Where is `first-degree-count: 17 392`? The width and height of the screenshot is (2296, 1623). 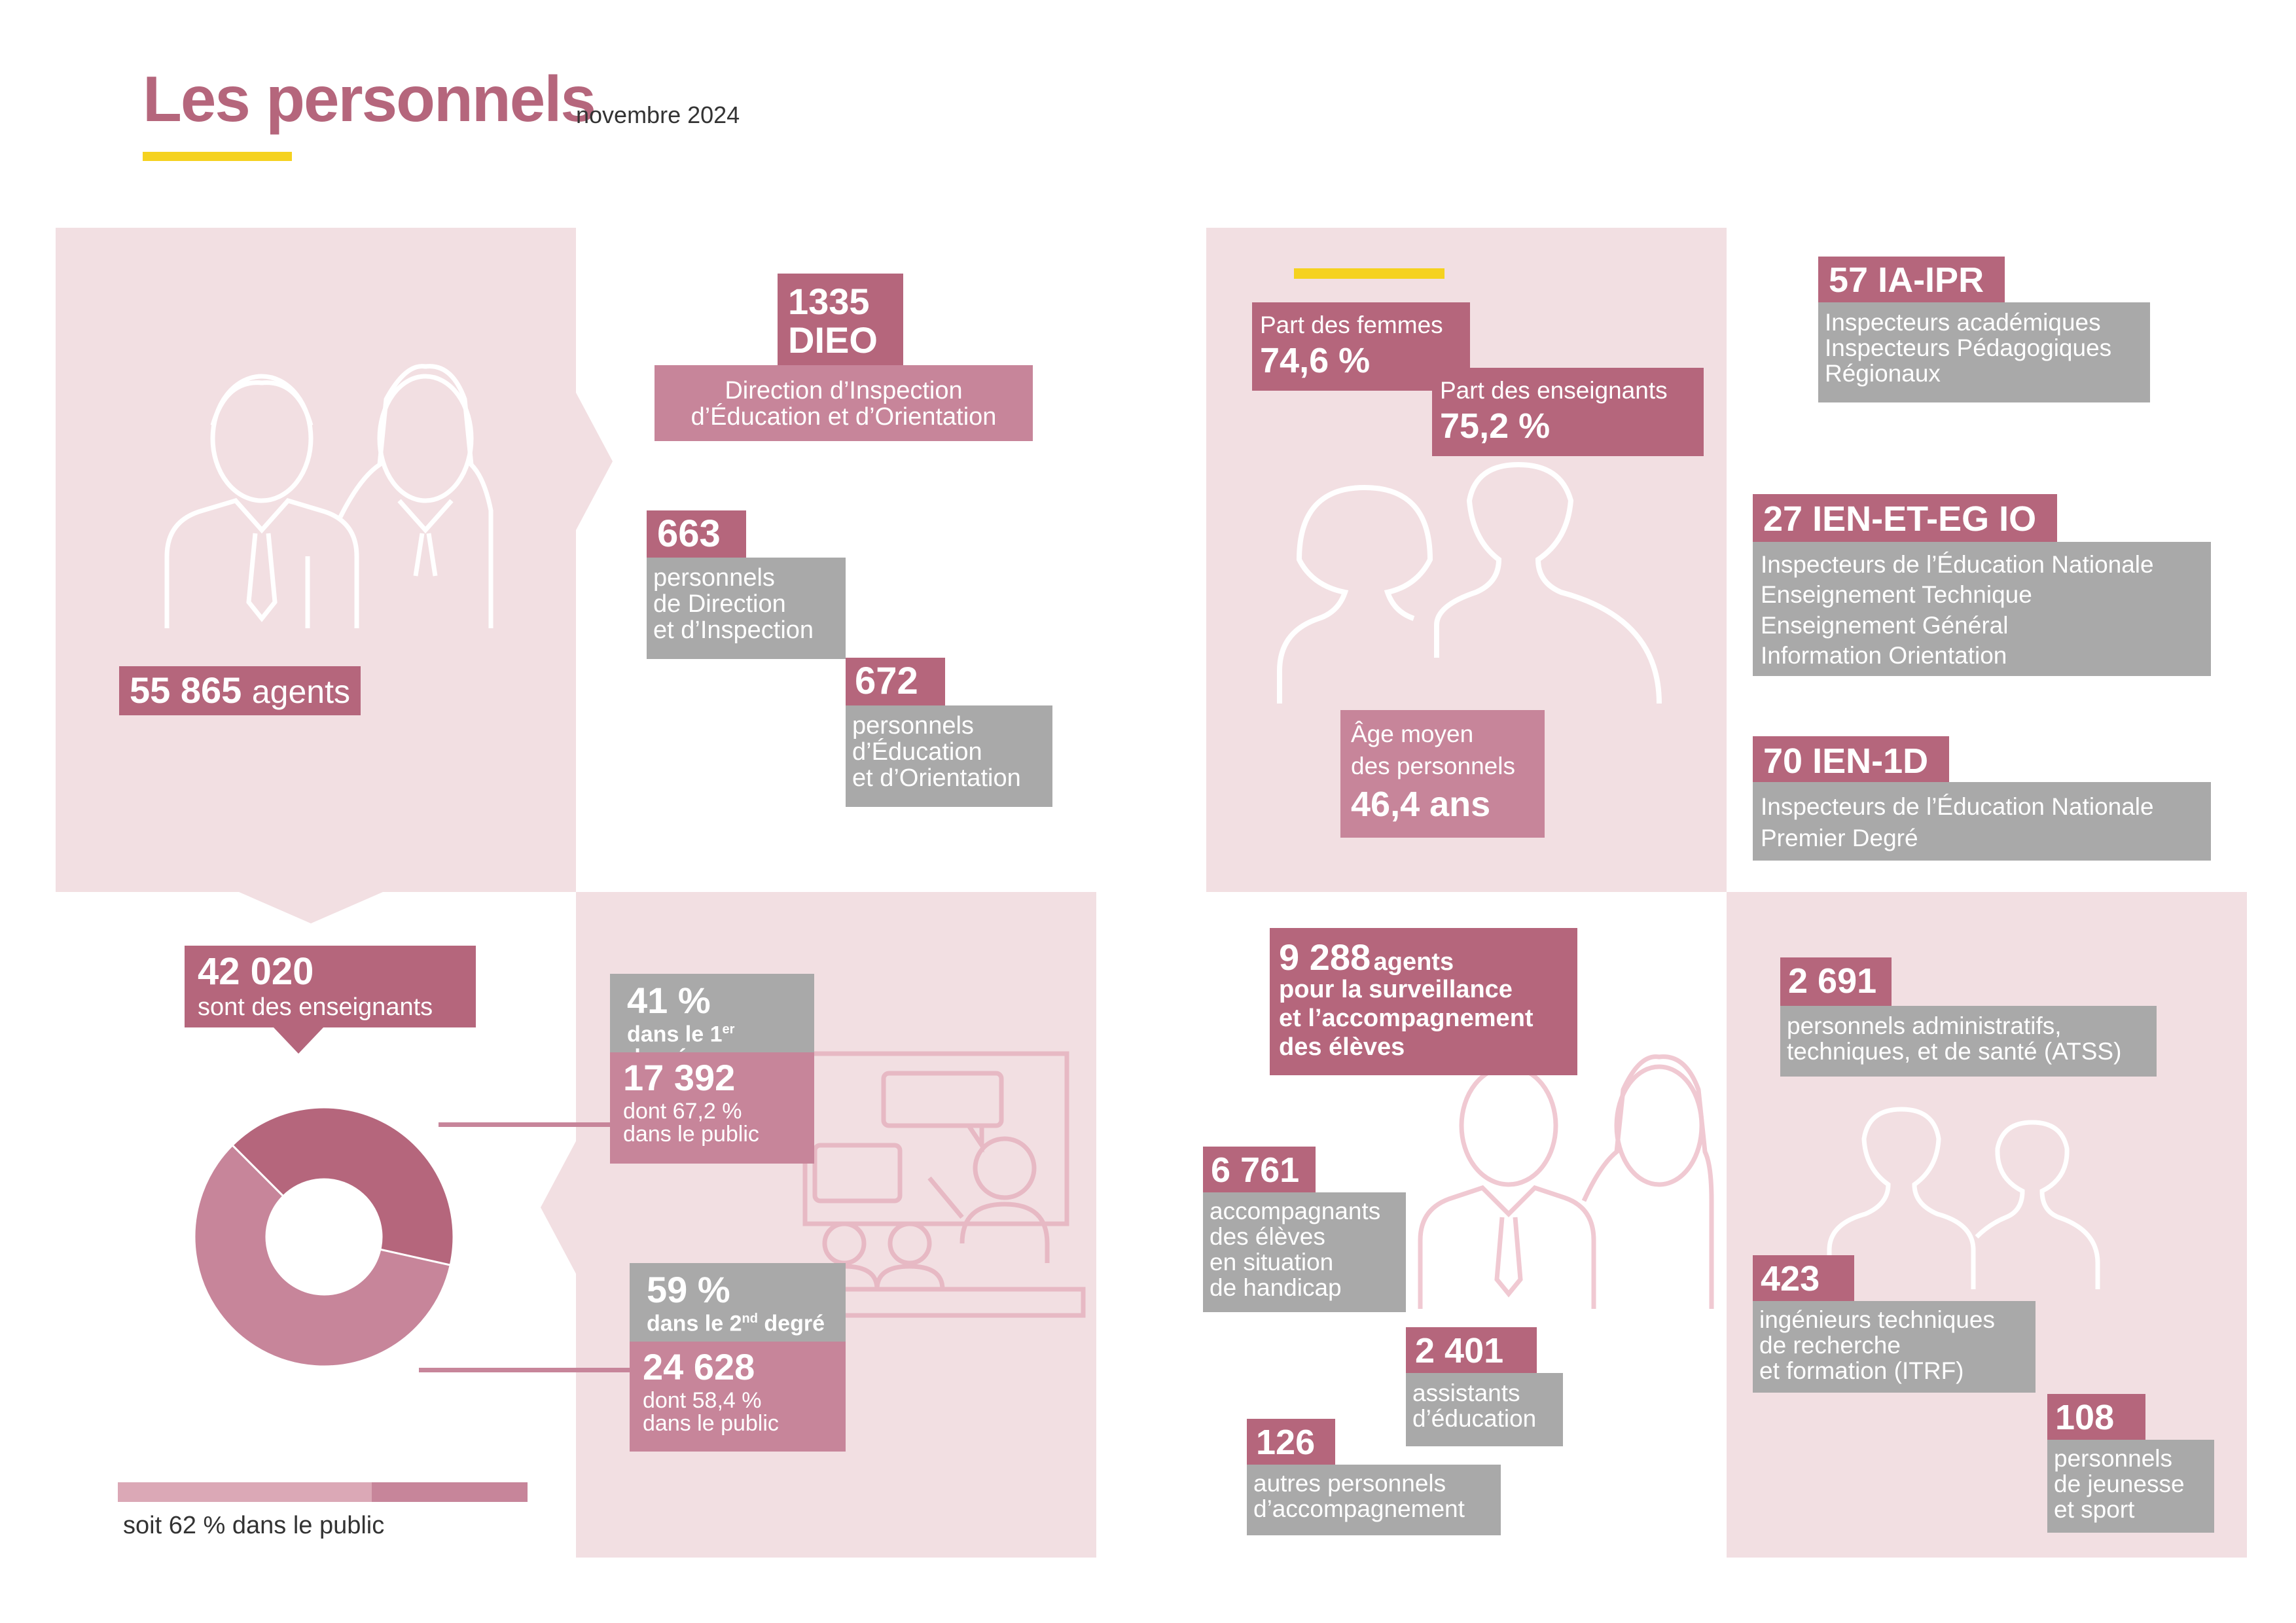 first-degree-count: 17 392 is located at coordinates (679, 1077).